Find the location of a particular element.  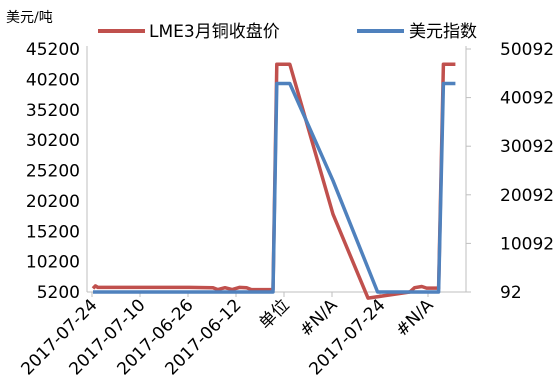

left-tick-label: 15200 is located at coordinates (53, 232).